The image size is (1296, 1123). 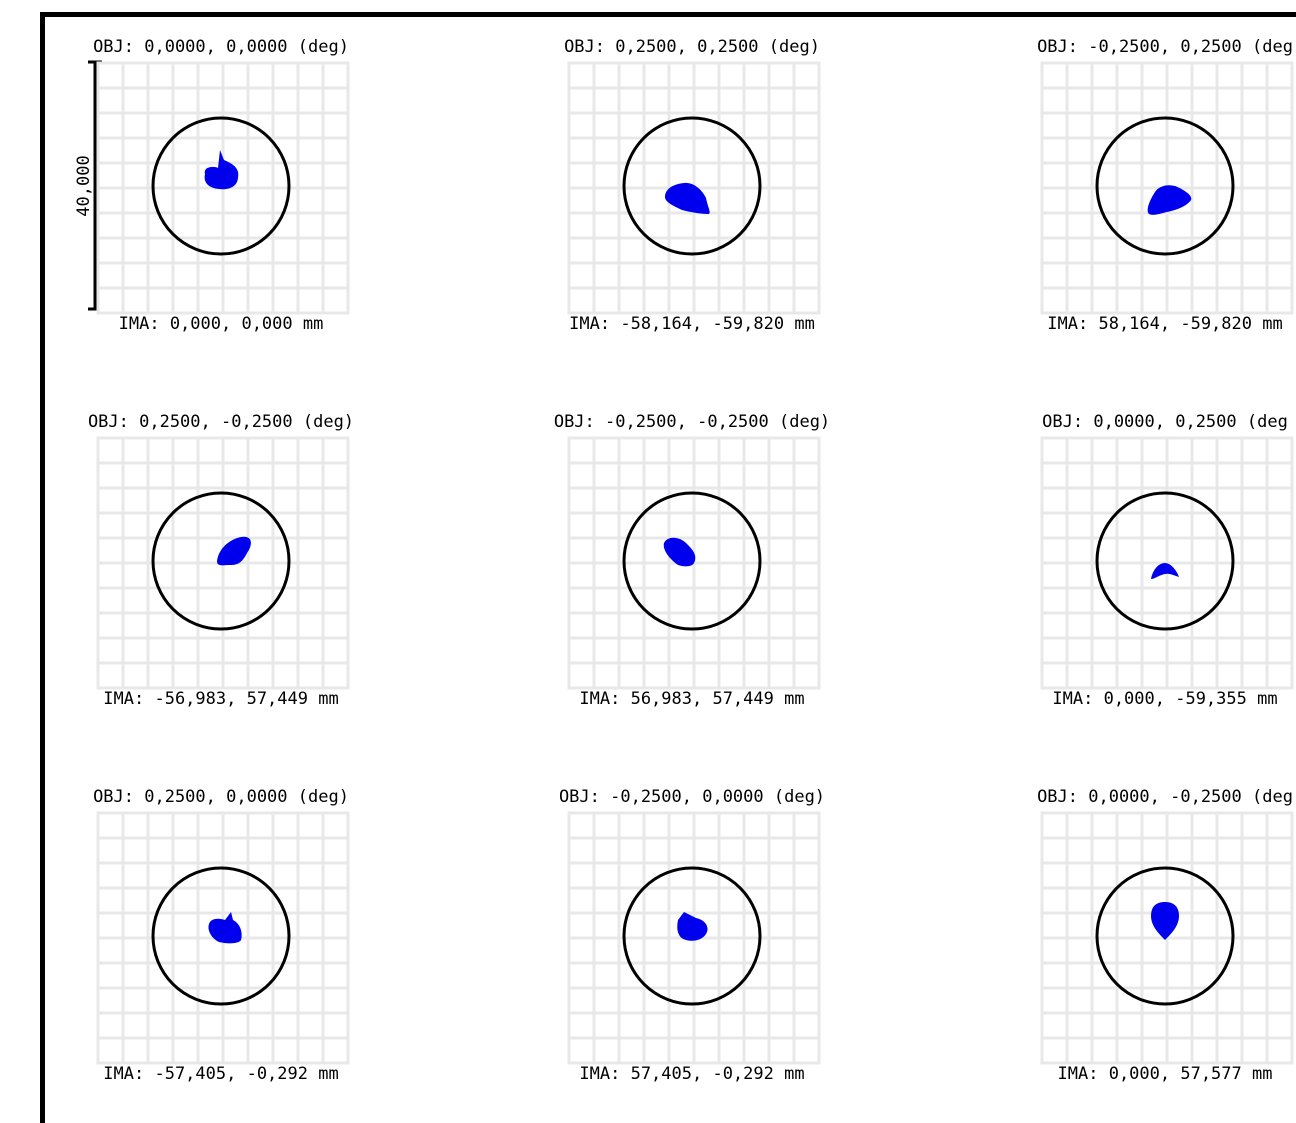 What do you see at coordinates (692, 324) in the screenshot?
I see `ima-label: IMA: -58,164, -59,820 mm` at bounding box center [692, 324].